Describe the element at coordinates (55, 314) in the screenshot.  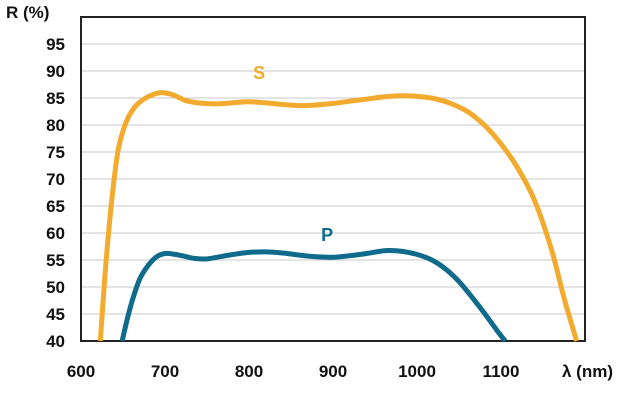
I see `y-tick-label: 45` at that location.